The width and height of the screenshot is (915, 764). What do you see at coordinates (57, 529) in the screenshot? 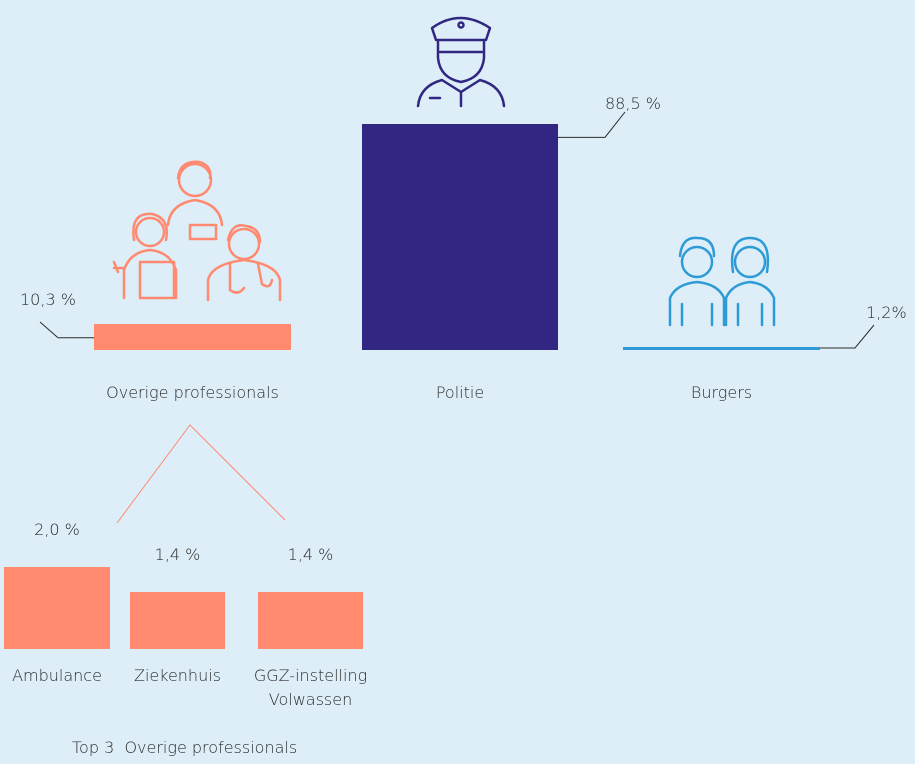
I see `value-label: 2,0 %` at bounding box center [57, 529].